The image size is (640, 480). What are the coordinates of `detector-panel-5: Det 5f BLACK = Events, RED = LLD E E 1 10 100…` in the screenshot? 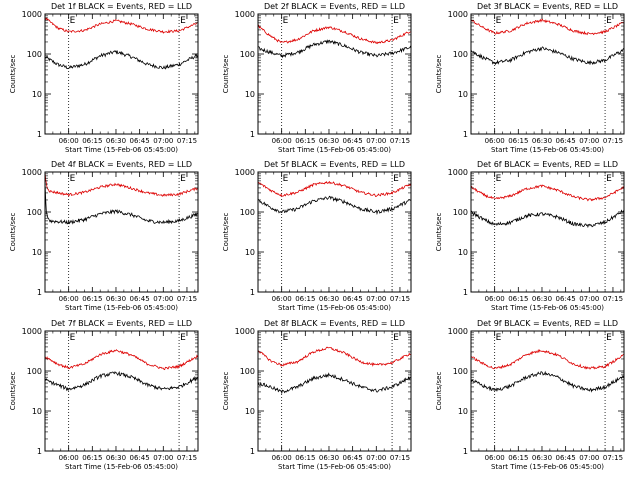 It's located at (317, 236).